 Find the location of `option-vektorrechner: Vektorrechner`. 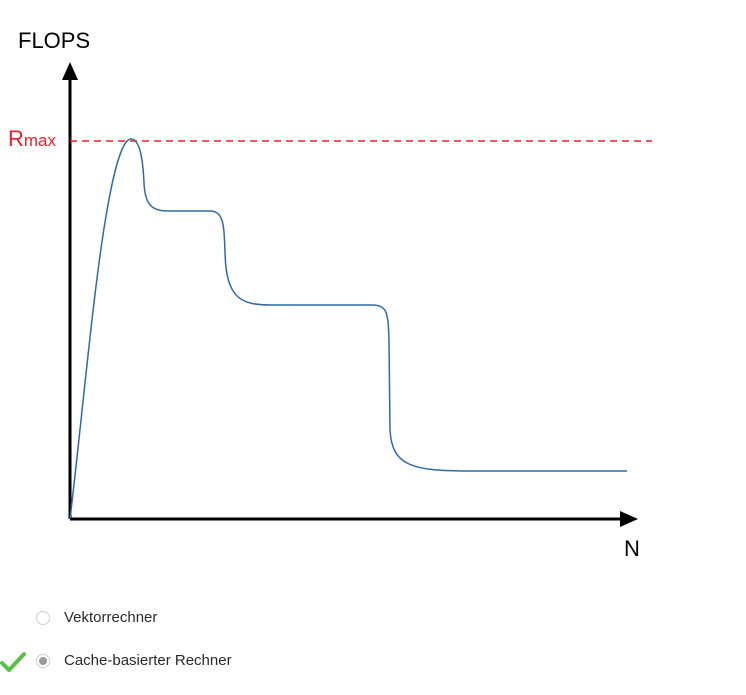

option-vektorrechner: Vektorrechner is located at coordinates (373, 617).